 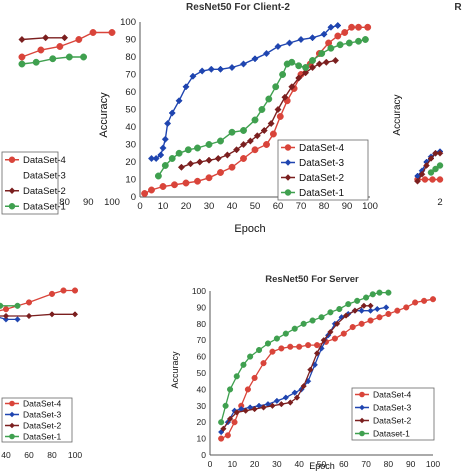 What do you see at coordinates (393, 414) in the screenshot?
I see `legend: DataSet-4 DataSet-3 DataSet-2 Dataset-1` at bounding box center [393, 414].